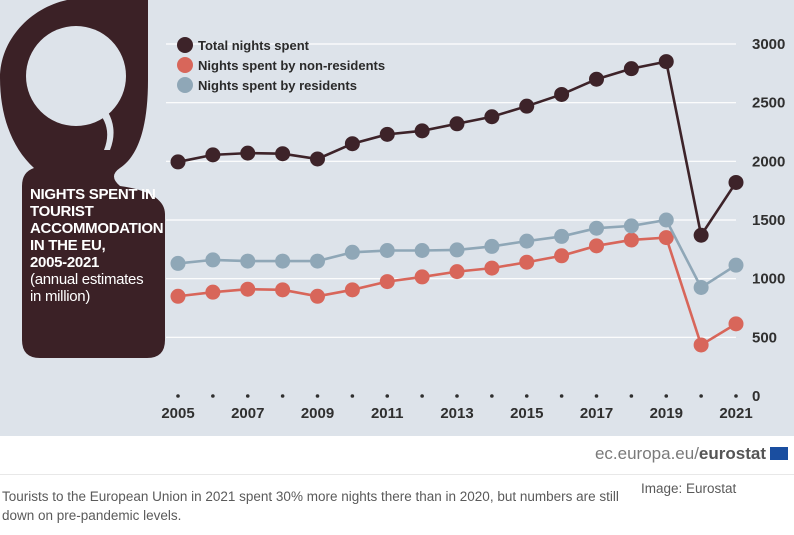 This screenshot has width=794, height=535. What do you see at coordinates (735, 413) in the screenshot?
I see `x-tick-label: 2021` at bounding box center [735, 413].